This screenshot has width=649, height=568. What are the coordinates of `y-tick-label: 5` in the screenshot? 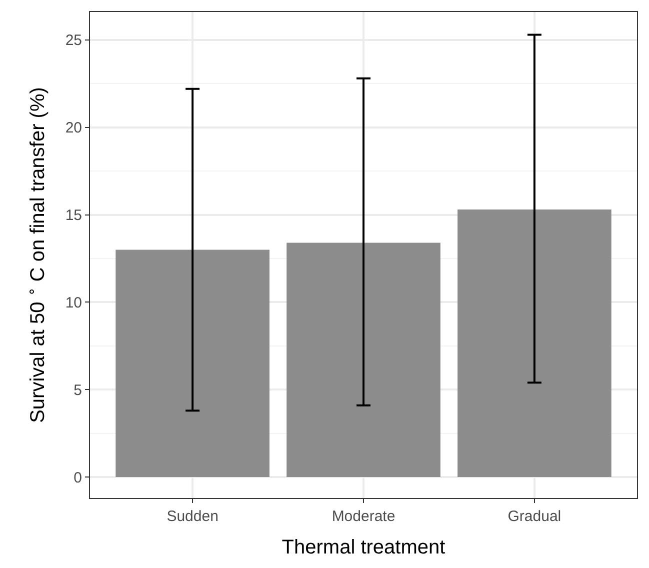 It's located at (78, 390).